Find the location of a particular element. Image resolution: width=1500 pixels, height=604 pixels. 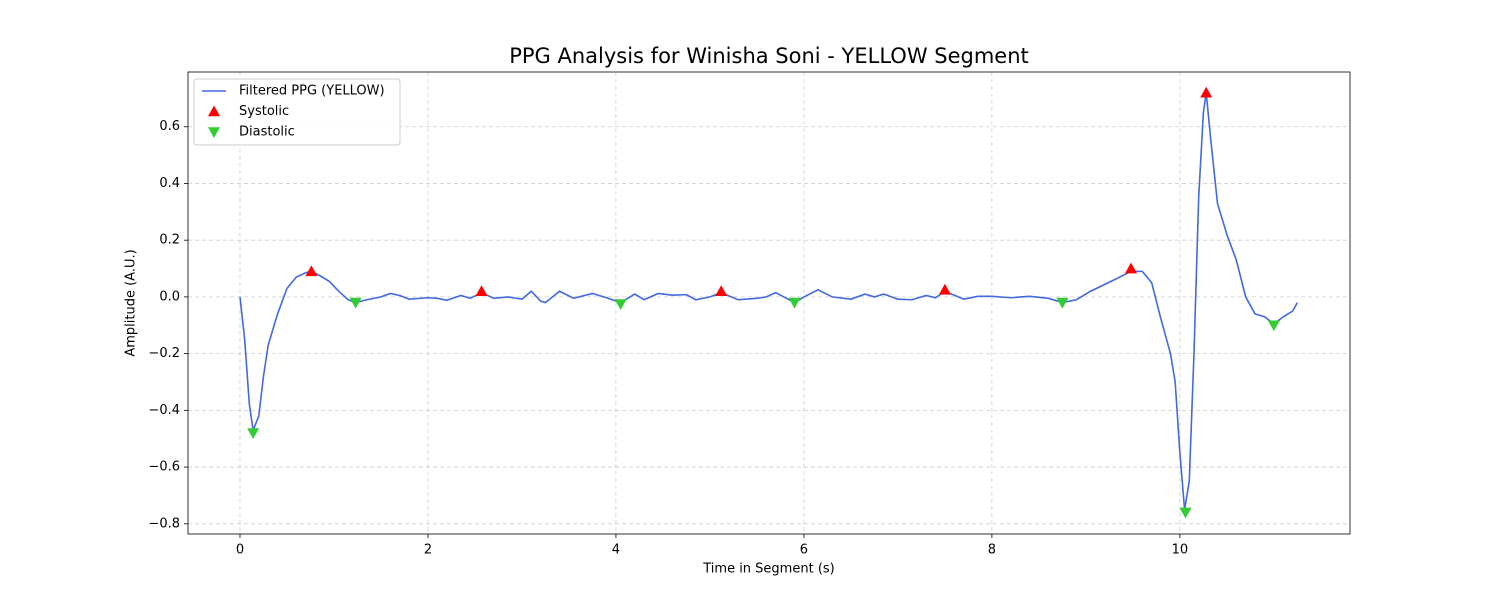

legend-label: Diastolic is located at coordinates (267, 132).